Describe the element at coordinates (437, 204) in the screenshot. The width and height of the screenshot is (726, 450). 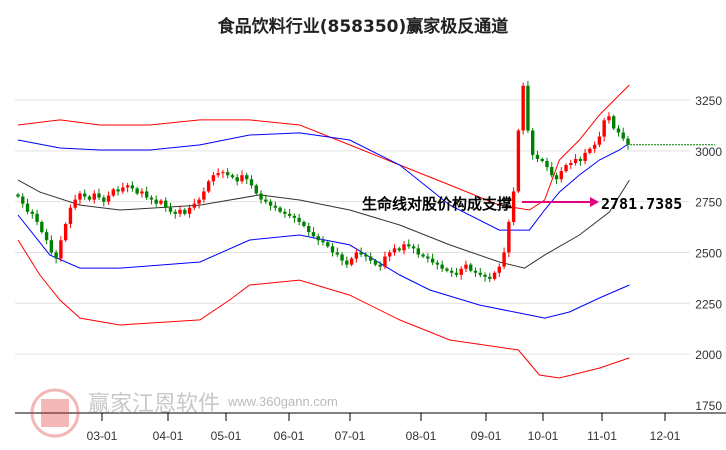
I see `annotation-text: 生命线对股价构成支撑` at that location.